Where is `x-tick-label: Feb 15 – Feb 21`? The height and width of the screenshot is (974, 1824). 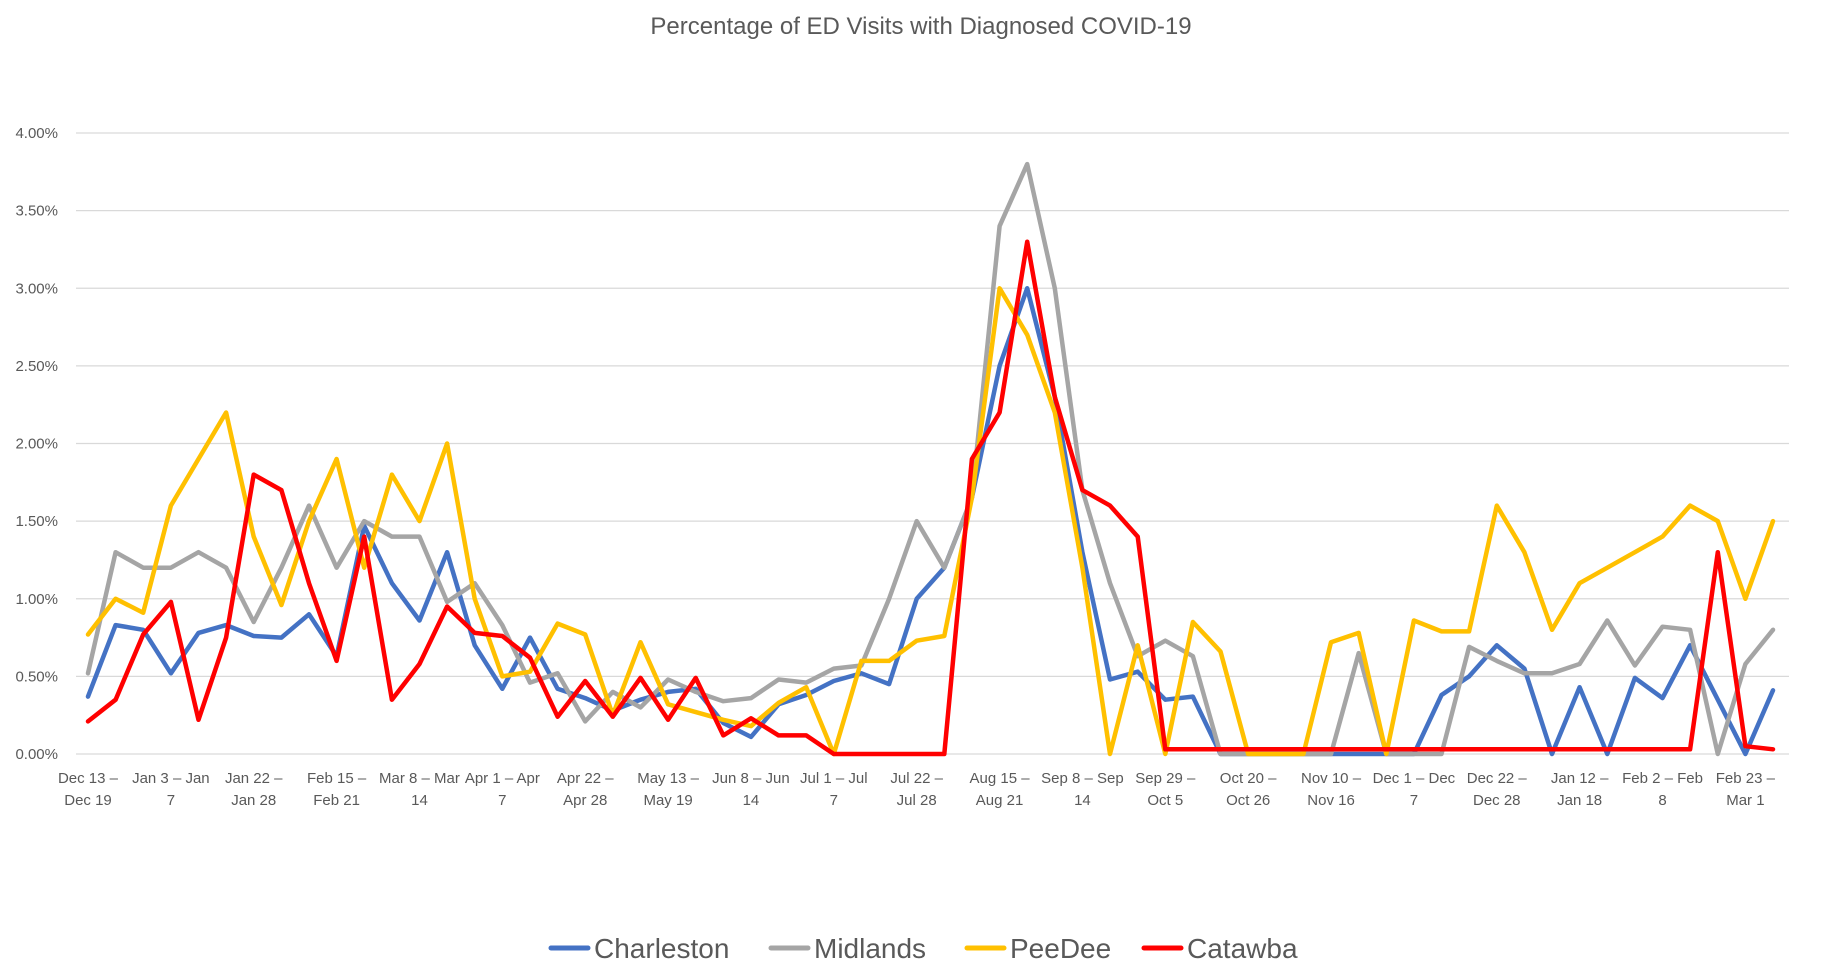
x-tick-label: Feb 15 – Feb 21 is located at coordinates (337, 789).